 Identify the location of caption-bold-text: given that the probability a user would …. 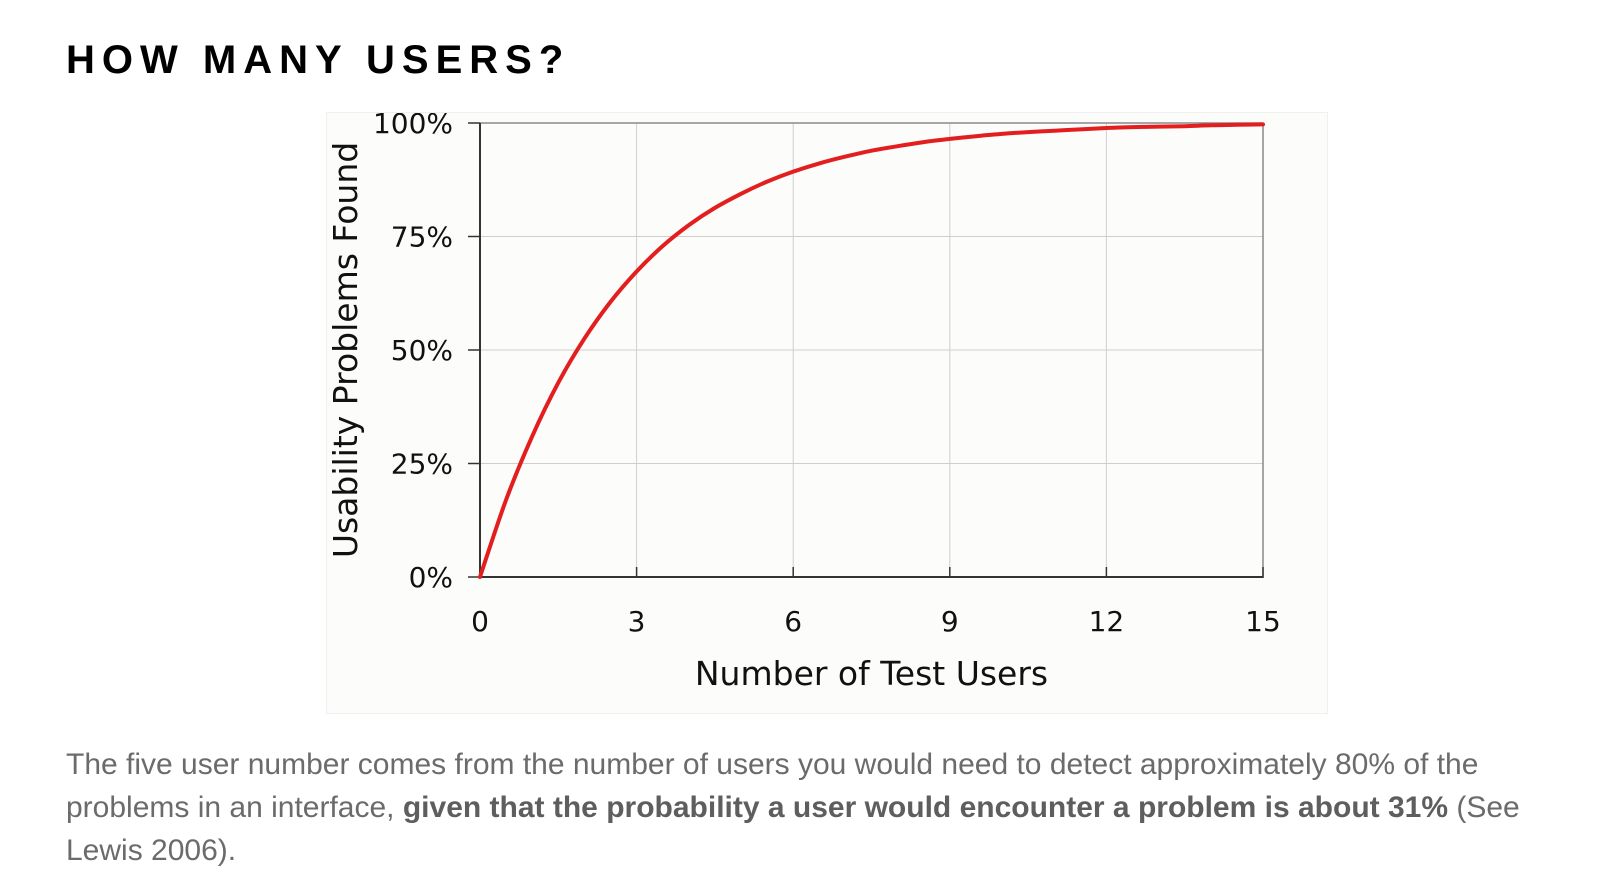
(925, 807).